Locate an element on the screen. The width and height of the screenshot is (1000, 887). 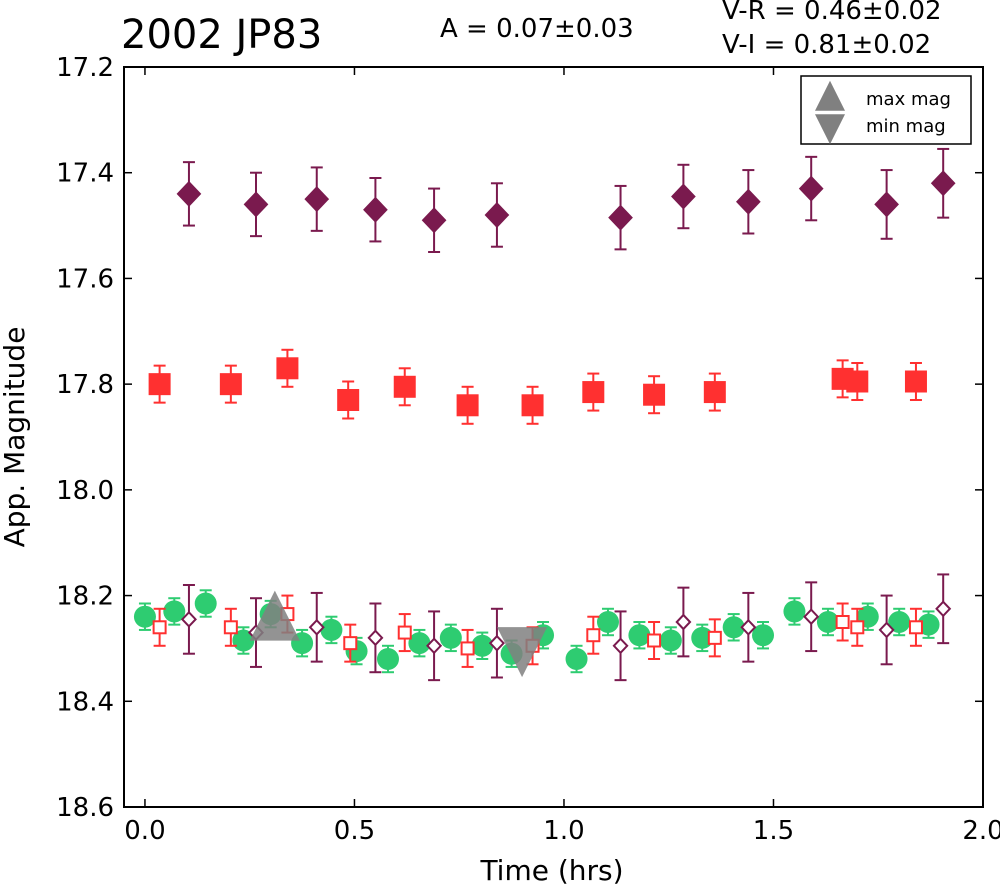
data-point-triangle-up is located at coordinates (274, 615).